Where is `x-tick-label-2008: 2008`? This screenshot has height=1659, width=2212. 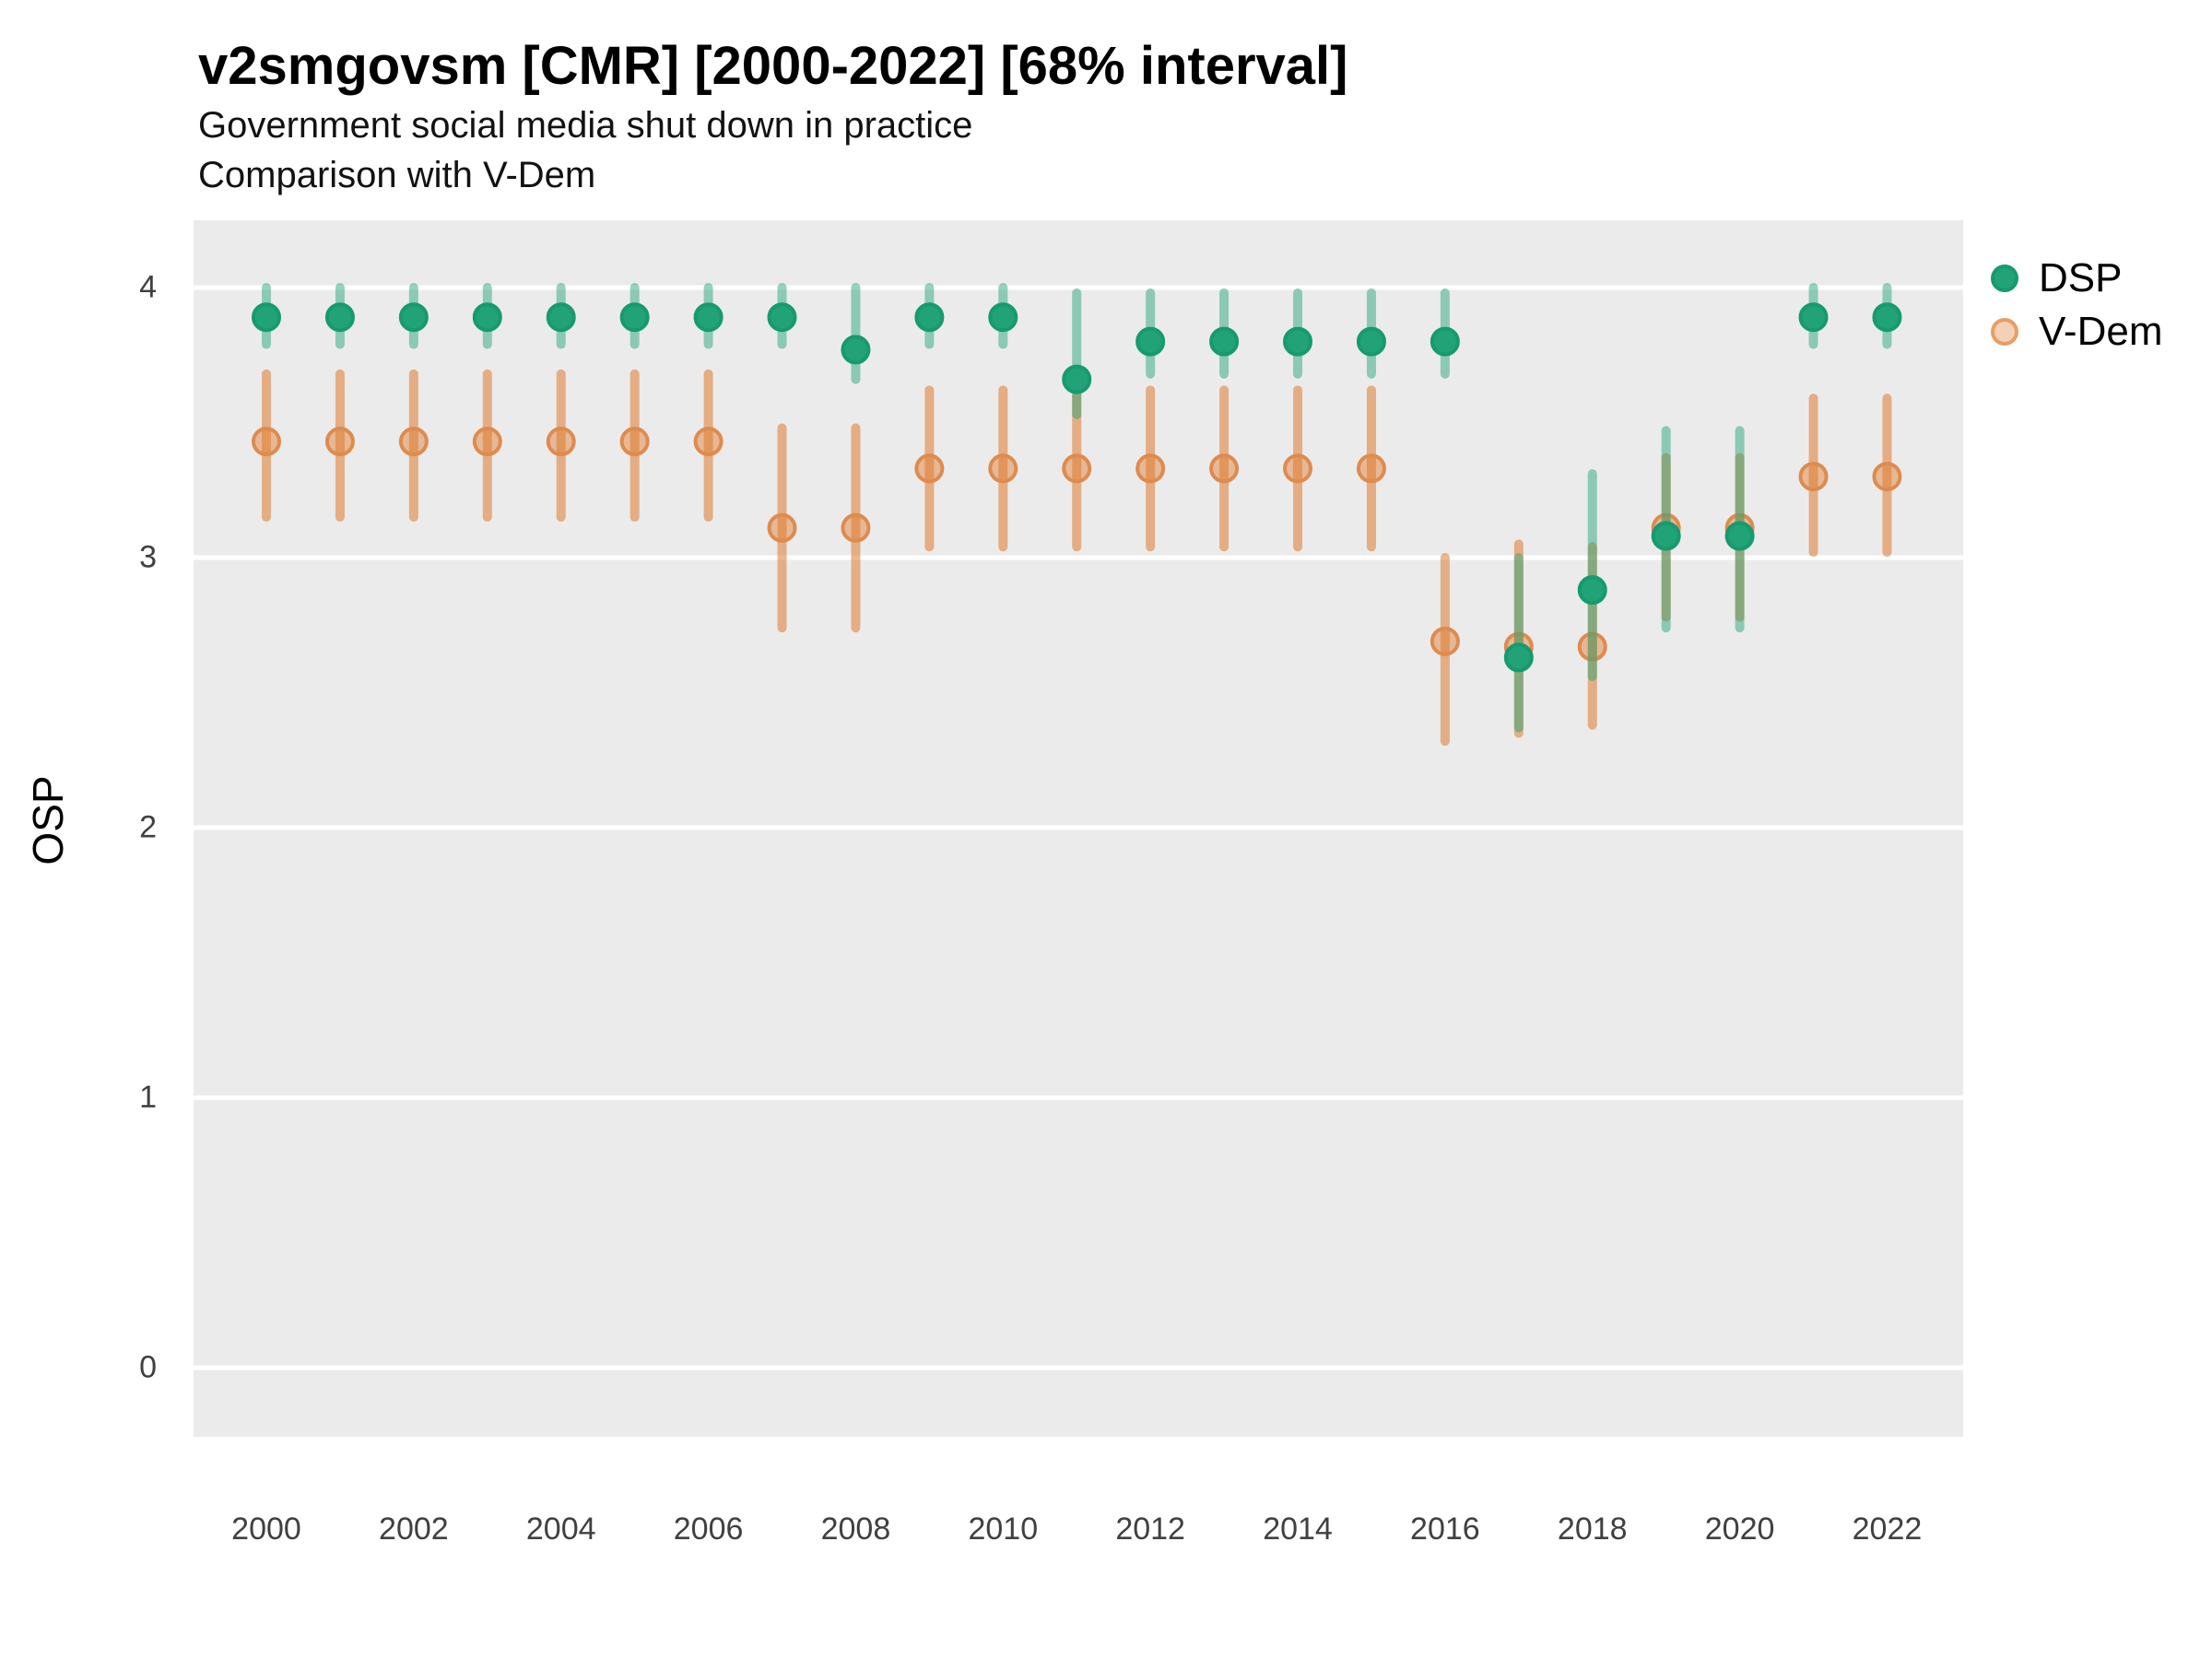
x-tick-label-2008: 2008 is located at coordinates (855, 1529).